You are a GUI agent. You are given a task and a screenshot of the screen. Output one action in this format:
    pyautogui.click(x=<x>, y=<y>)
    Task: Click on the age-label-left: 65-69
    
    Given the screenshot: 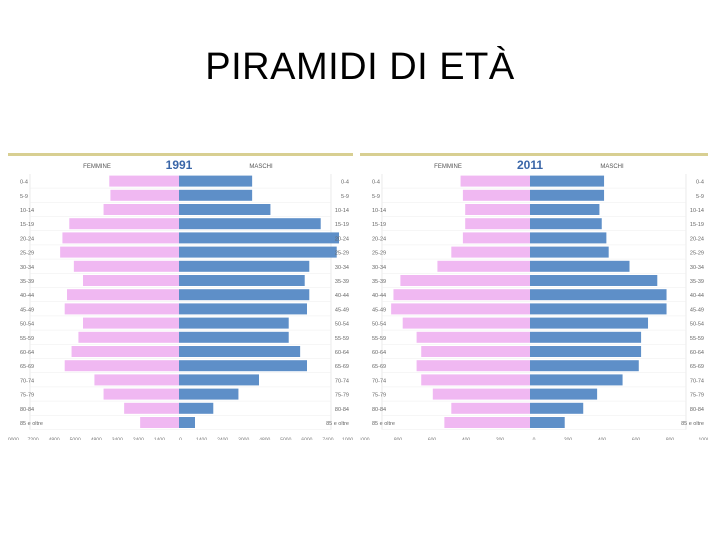 What is the action you would take?
    pyautogui.click(x=379, y=367)
    